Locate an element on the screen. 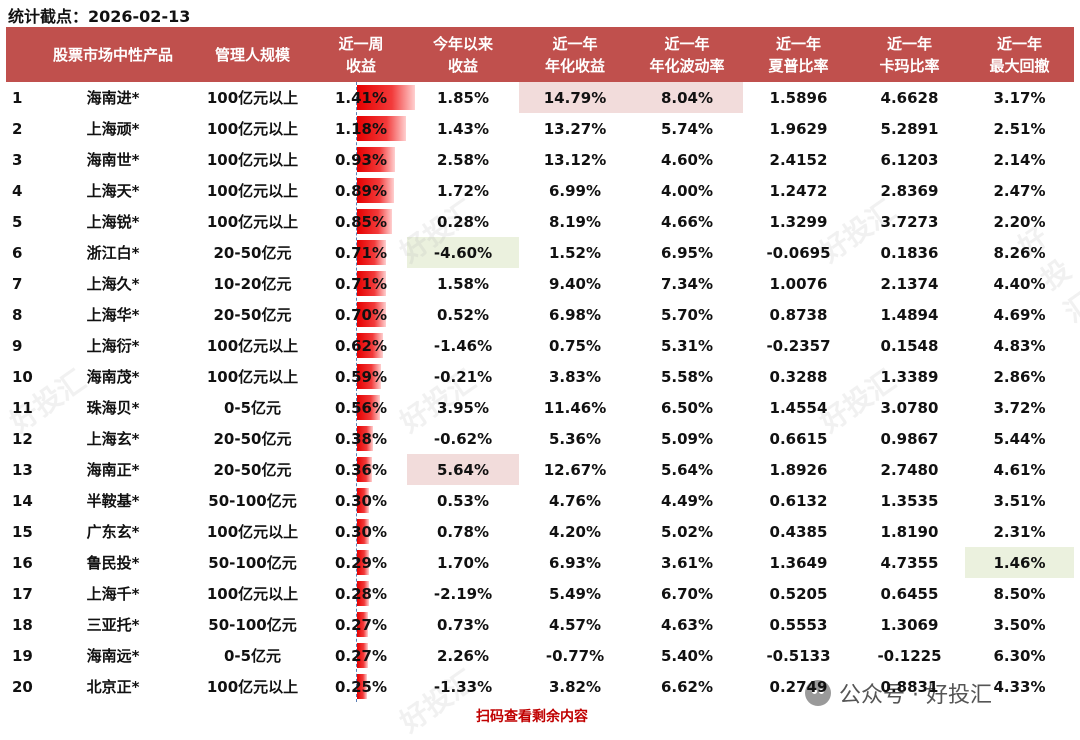 This screenshot has height=740, width=1080. brand-text: 公众号 · 好投汇 is located at coordinates (915, 695).